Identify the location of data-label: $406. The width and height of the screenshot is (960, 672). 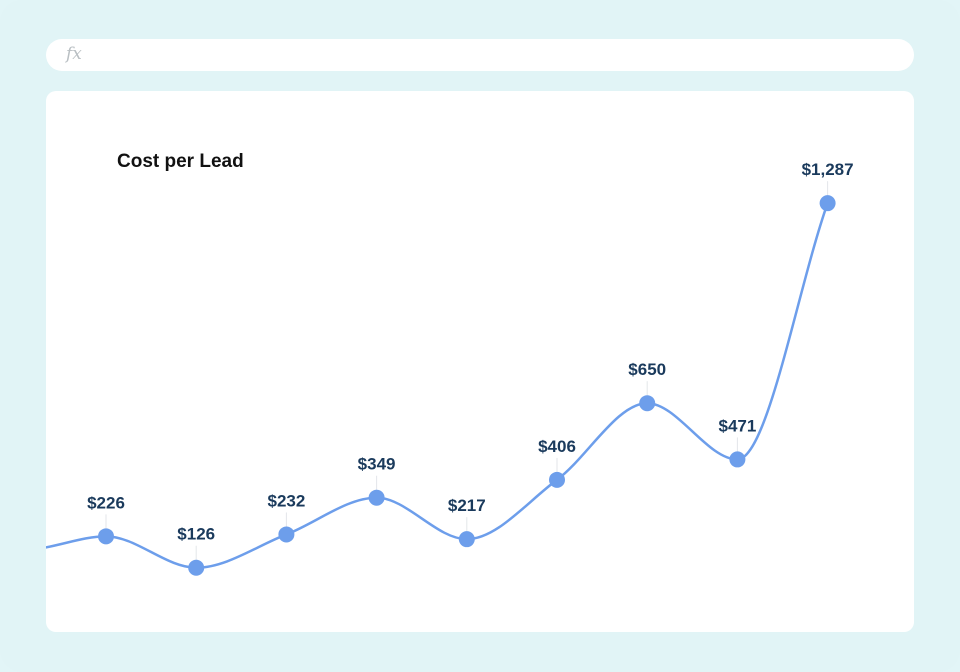
(557, 446).